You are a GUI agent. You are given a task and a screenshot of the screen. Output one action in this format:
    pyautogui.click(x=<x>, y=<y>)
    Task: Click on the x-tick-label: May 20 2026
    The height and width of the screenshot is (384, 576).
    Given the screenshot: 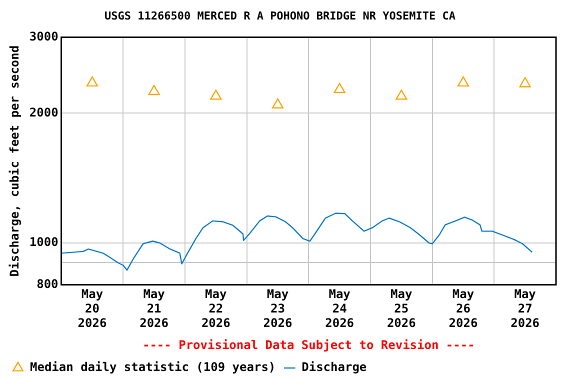 What is the action you would take?
    pyautogui.click(x=92, y=308)
    